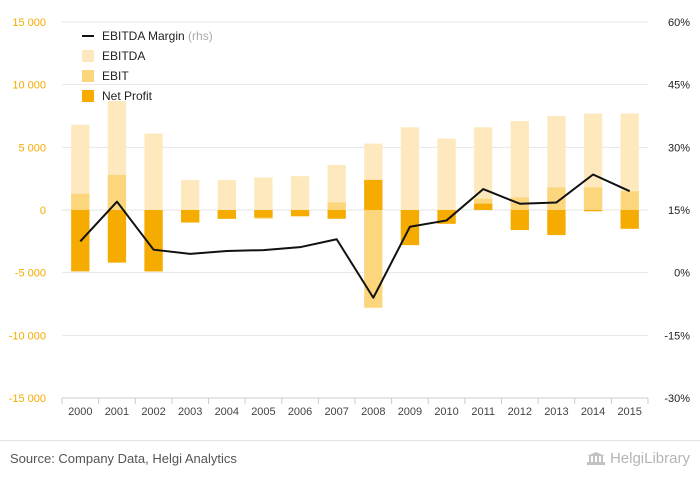 The image size is (700, 484). Describe the element at coordinates (336, 412) in the screenshot. I see `x-tick-label: 2007` at that location.